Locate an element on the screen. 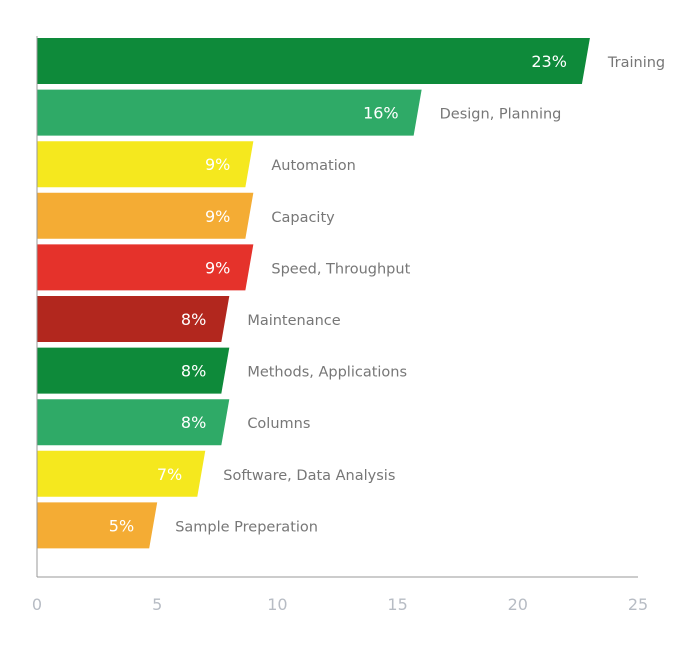  category-label: Training is located at coordinates (636, 63).